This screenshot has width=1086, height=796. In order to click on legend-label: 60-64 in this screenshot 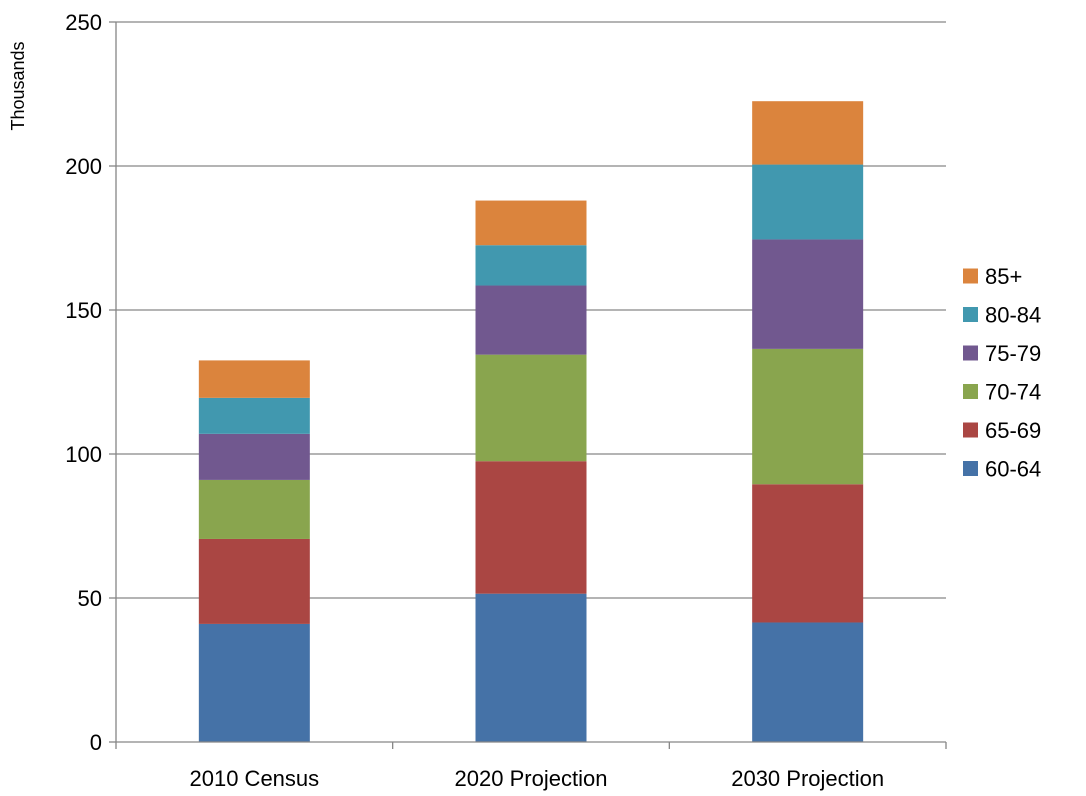, I will do `click(1013, 469)`.